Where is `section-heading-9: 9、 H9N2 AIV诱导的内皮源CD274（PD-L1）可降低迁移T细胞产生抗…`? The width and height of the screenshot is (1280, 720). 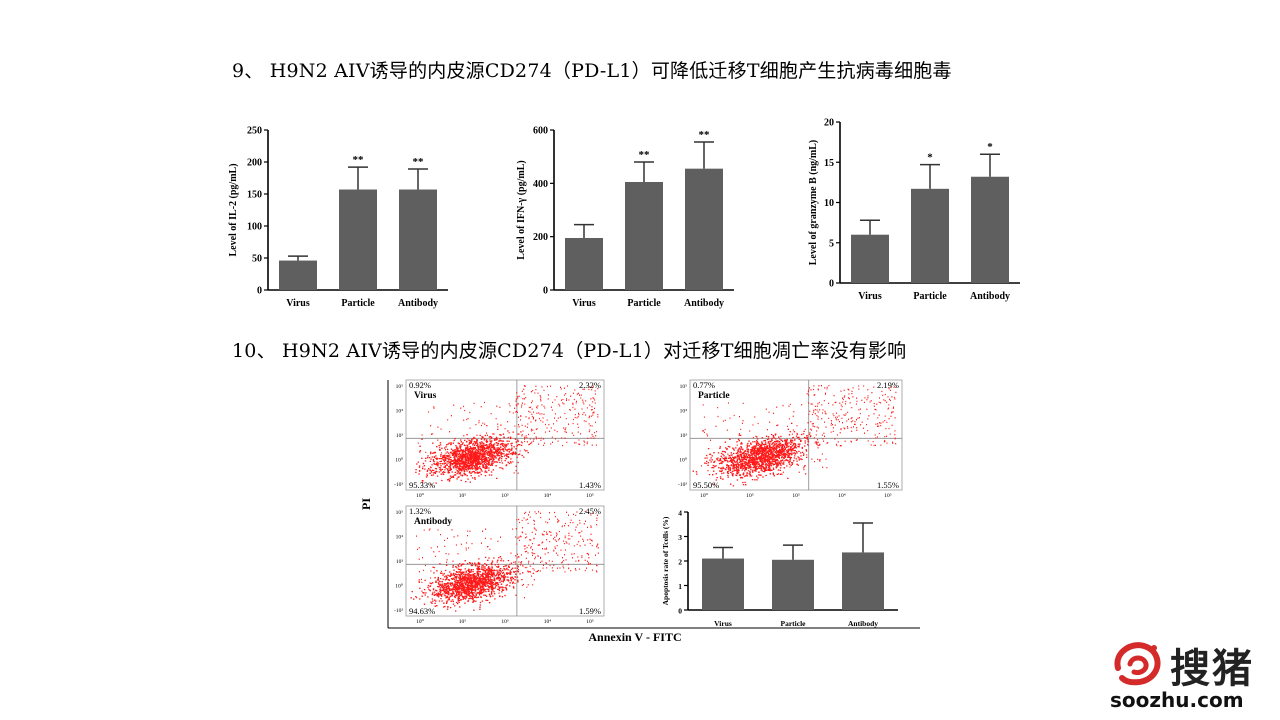 section-heading-9: 9、 H9N2 AIV诱导的内皮源CD274（PD-L1）可降低迁移T细胞产生抗… is located at coordinates (592, 71).